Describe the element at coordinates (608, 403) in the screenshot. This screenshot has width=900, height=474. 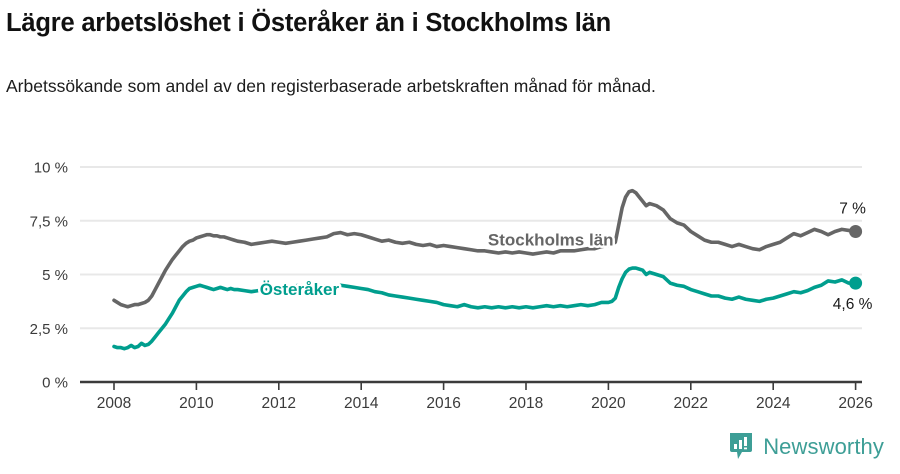
I see `x-axis-tick-label: 2020` at that location.